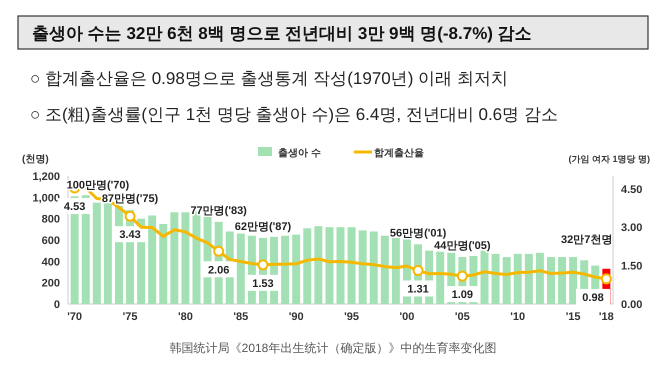 The height and width of the screenshot is (367, 666). I want to click on annotation: 87만명('75), so click(130, 199).